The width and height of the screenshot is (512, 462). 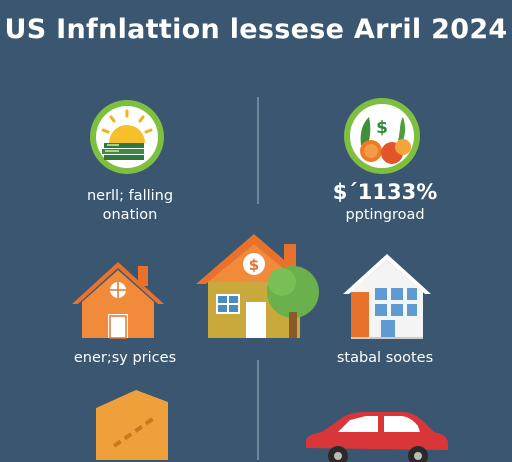 I want to click on divider-top, so click(x=258, y=150).